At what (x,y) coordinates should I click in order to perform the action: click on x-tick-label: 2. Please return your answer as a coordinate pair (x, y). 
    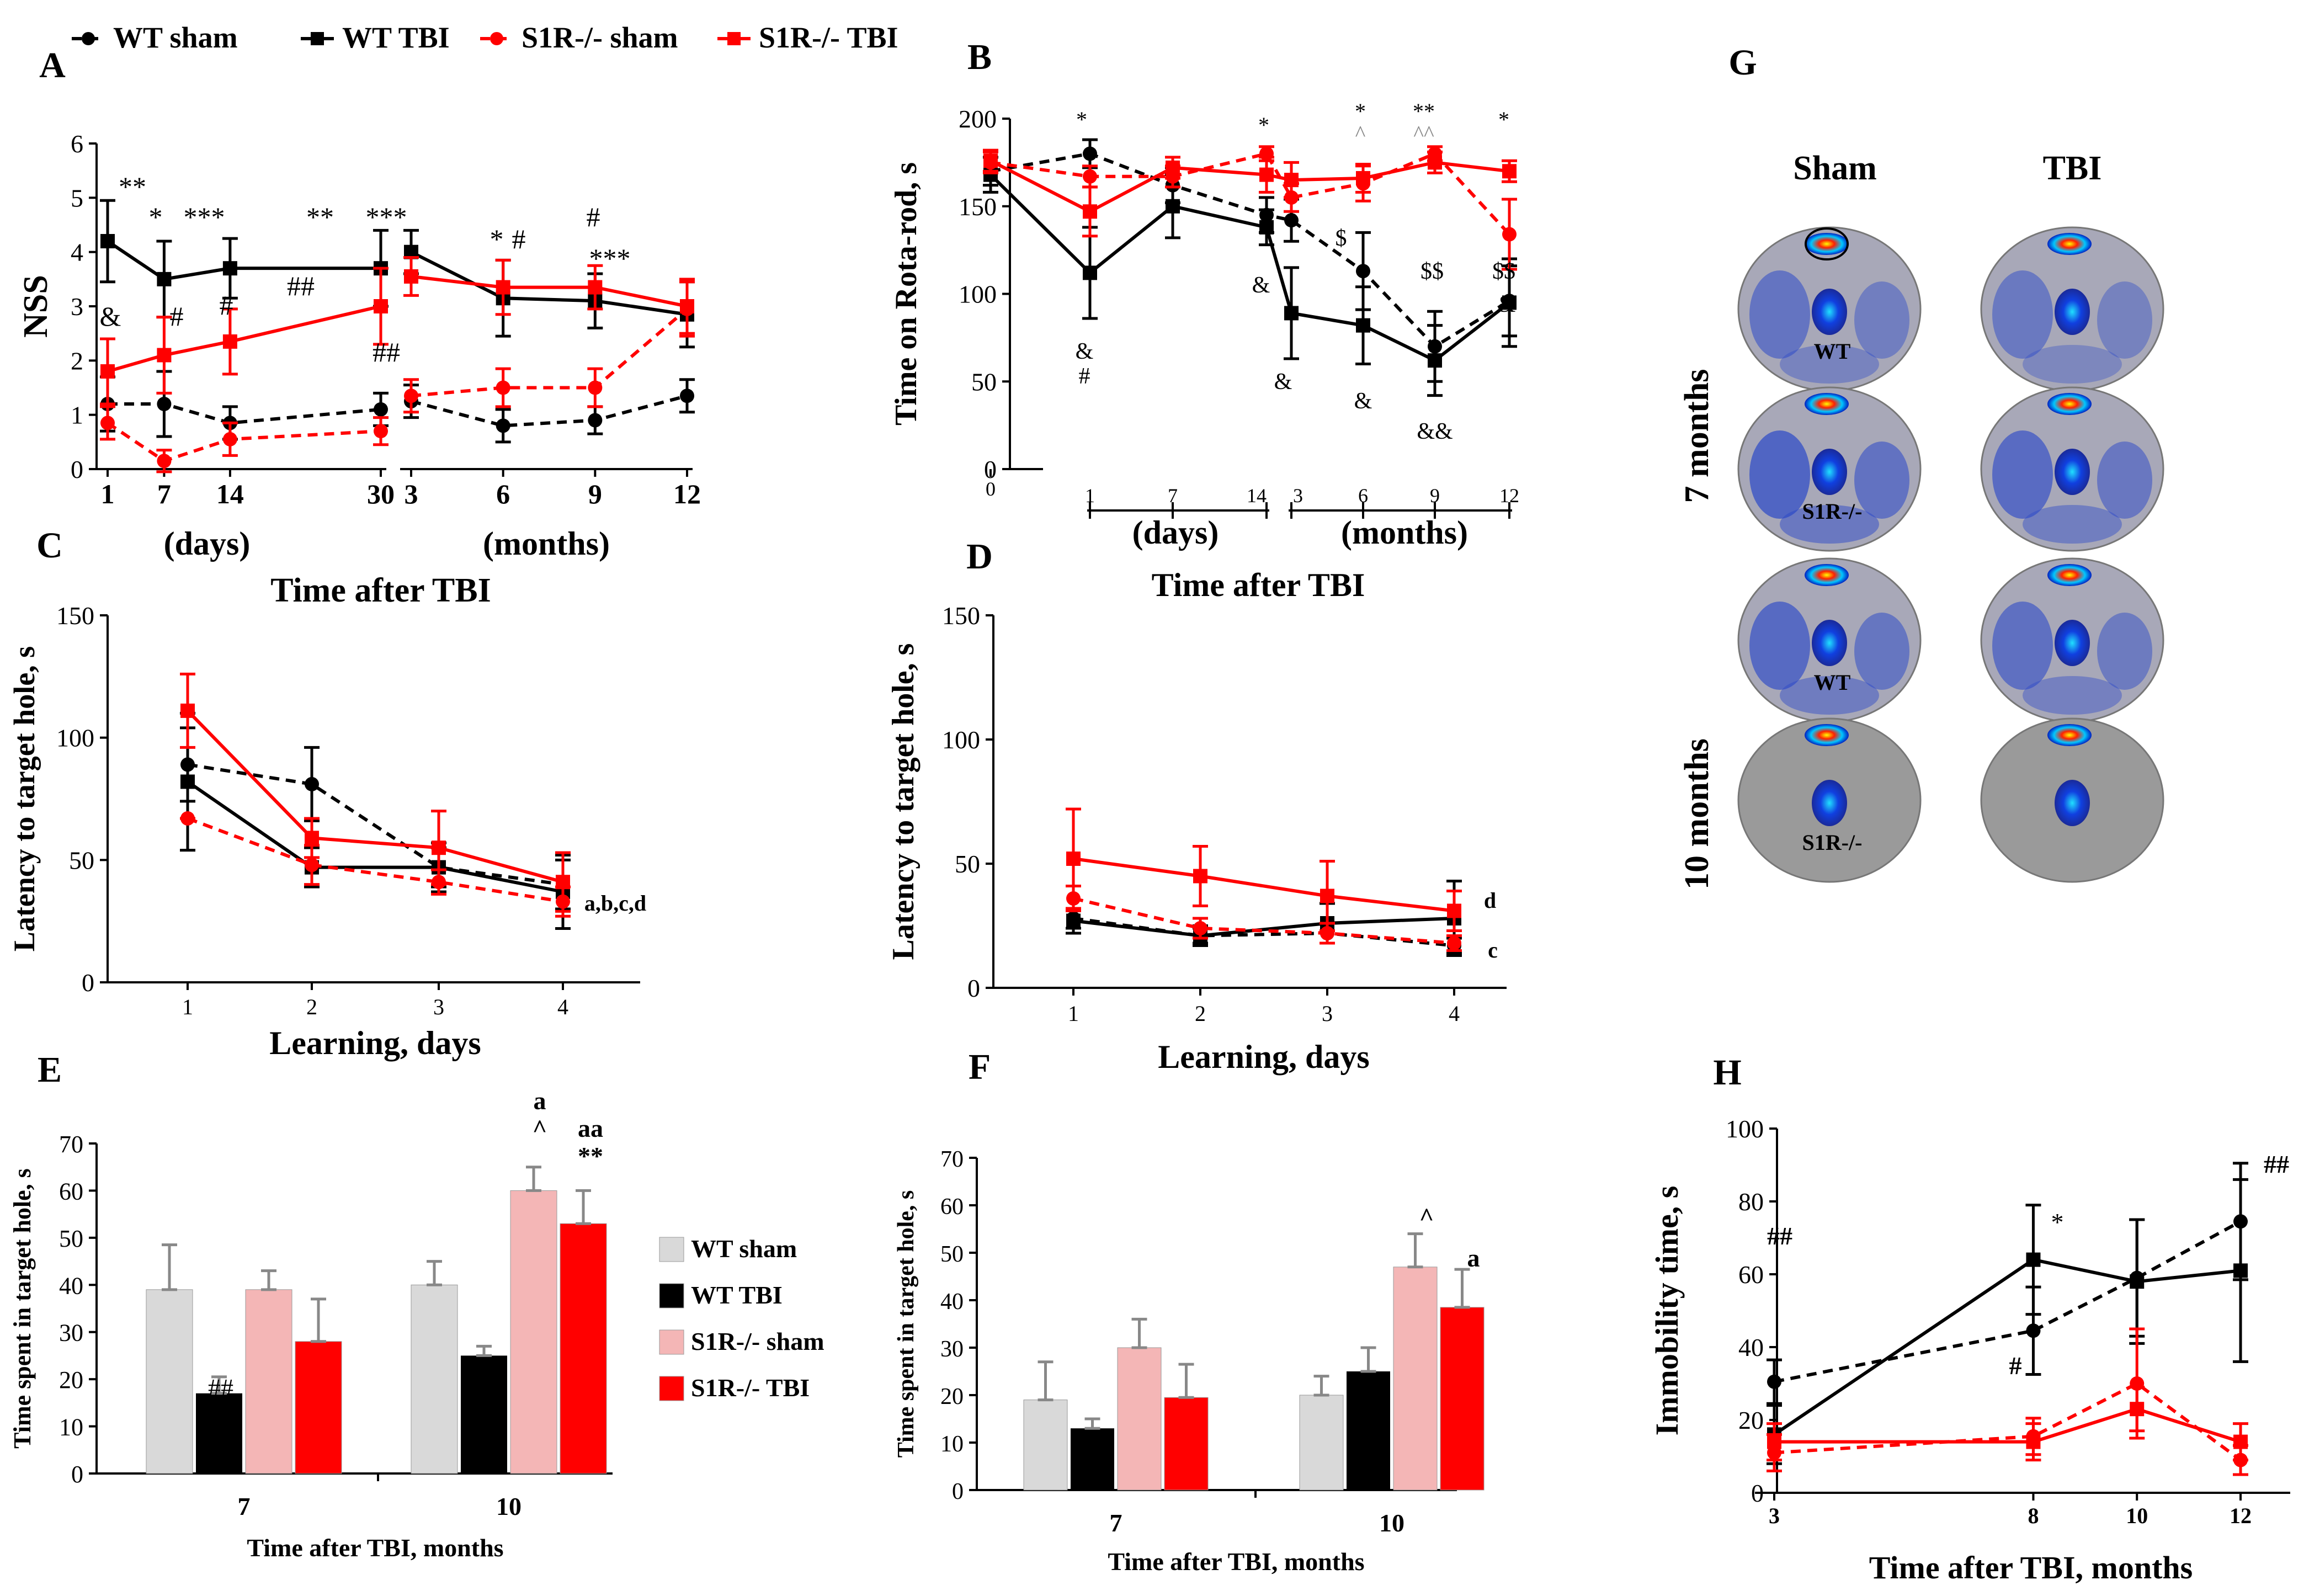
    Looking at the image, I should click on (311, 1007).